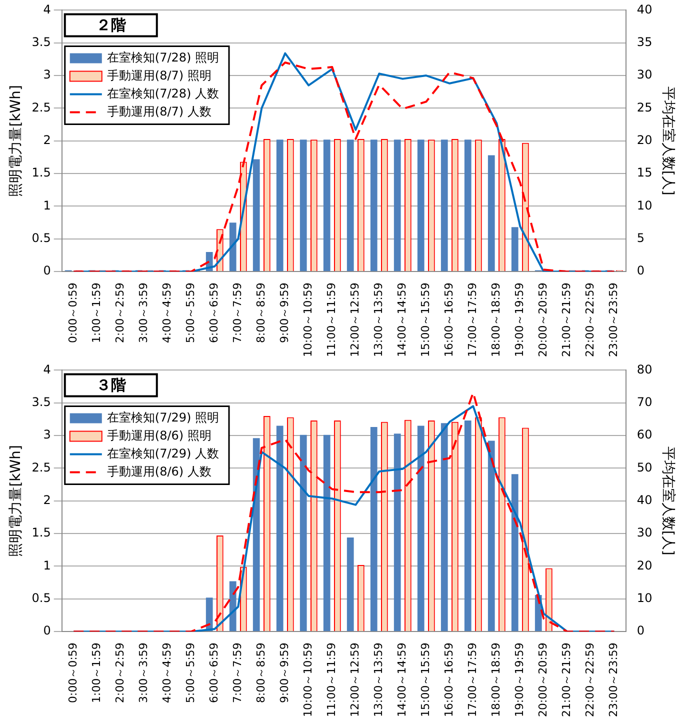 The height and width of the screenshot is (720, 688). Describe the element at coordinates (496, 680) in the screenshot. I see `x-tick-label: 18:00～18:59` at that location.